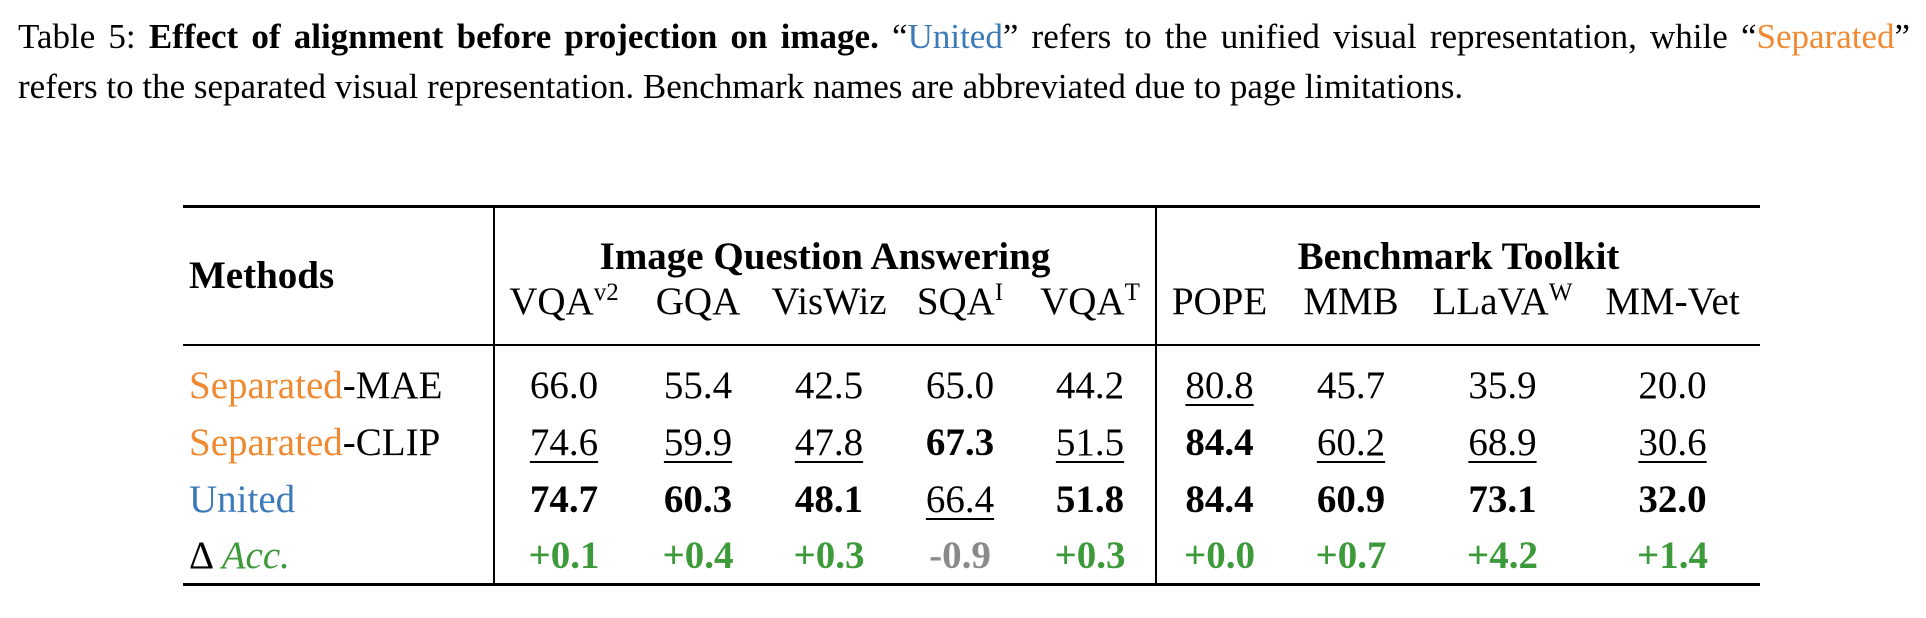 This screenshot has width=1926, height=618. I want to click on value-cell: 80.8, so click(1218, 385).